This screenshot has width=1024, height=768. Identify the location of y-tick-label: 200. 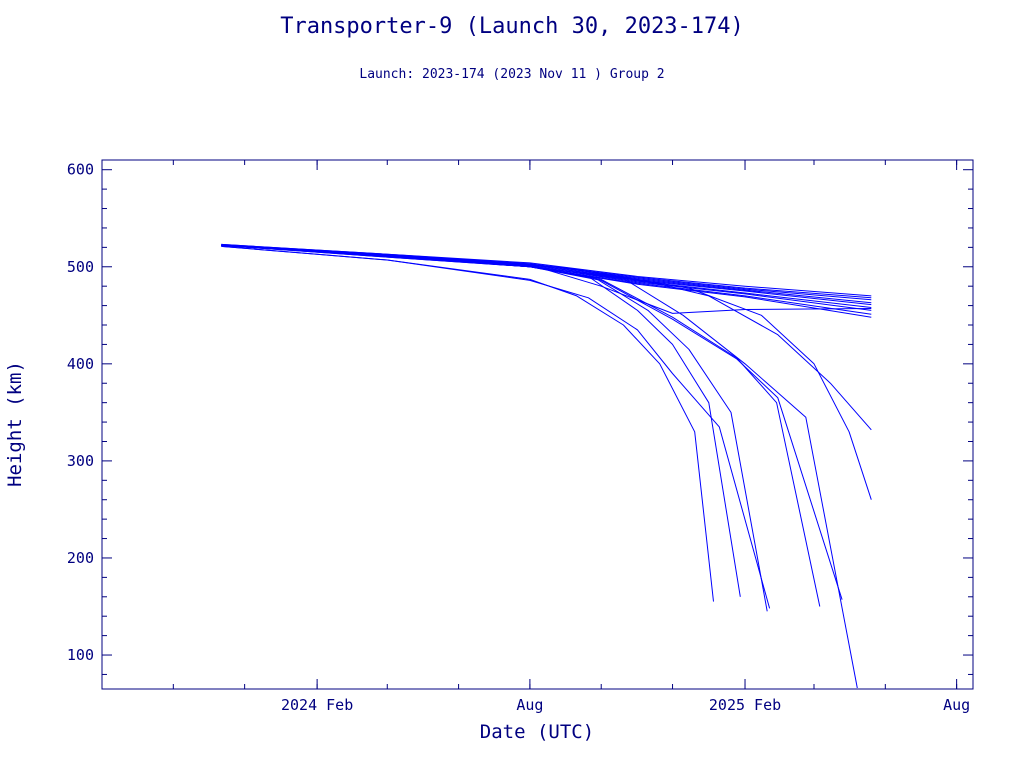
(80, 558).